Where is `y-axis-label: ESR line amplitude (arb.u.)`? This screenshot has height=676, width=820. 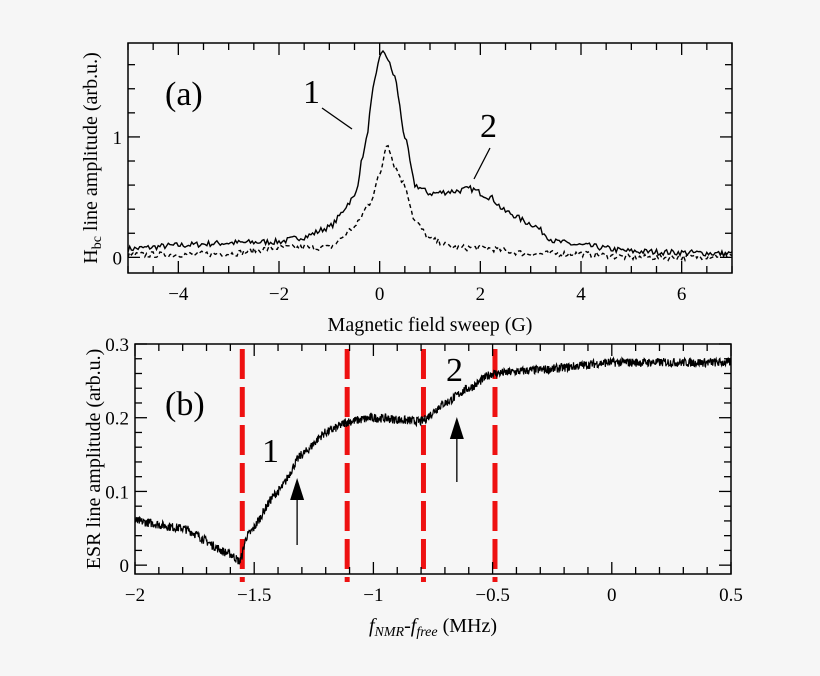 y-axis-label: ESR line amplitude (arb.u.) is located at coordinates (94, 459).